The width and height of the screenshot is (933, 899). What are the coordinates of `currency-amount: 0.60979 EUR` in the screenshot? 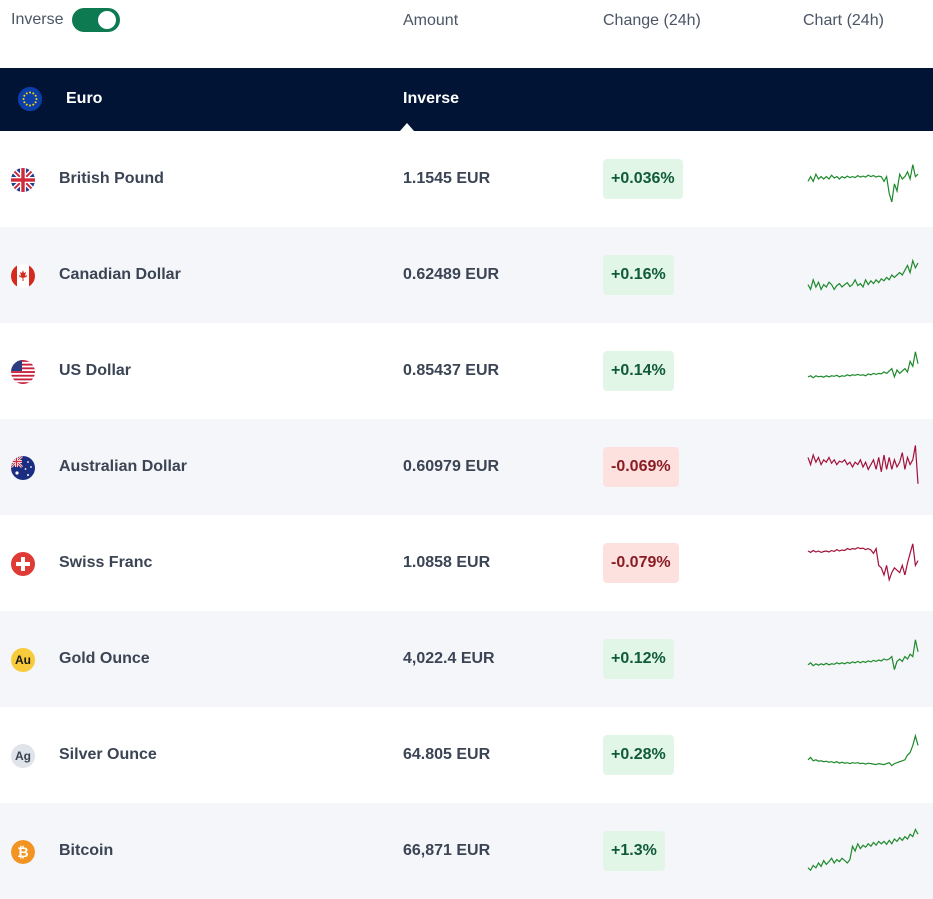 It's located at (451, 466).